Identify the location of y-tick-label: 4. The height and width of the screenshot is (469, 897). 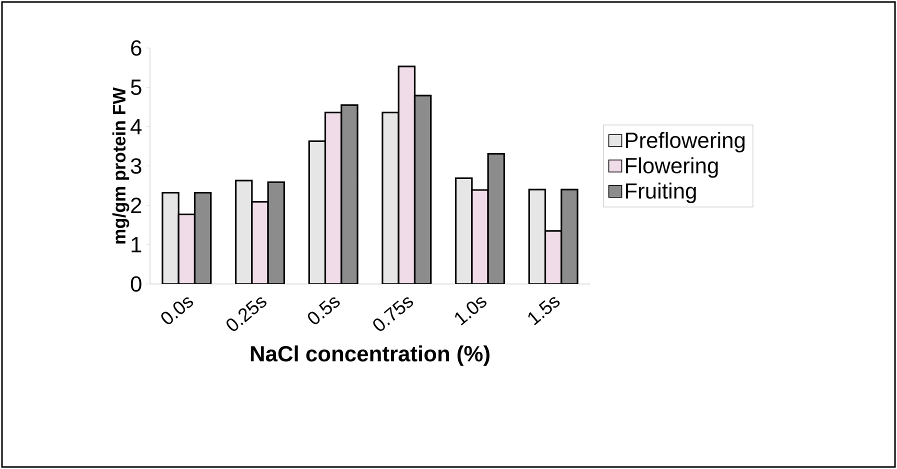
(136, 126).